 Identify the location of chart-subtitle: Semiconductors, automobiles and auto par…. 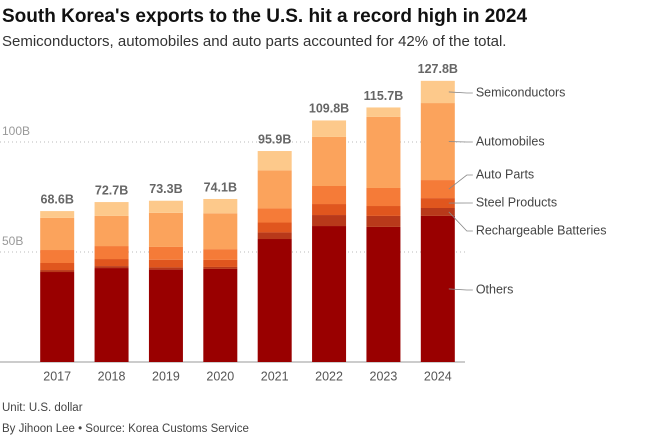
(254, 41).